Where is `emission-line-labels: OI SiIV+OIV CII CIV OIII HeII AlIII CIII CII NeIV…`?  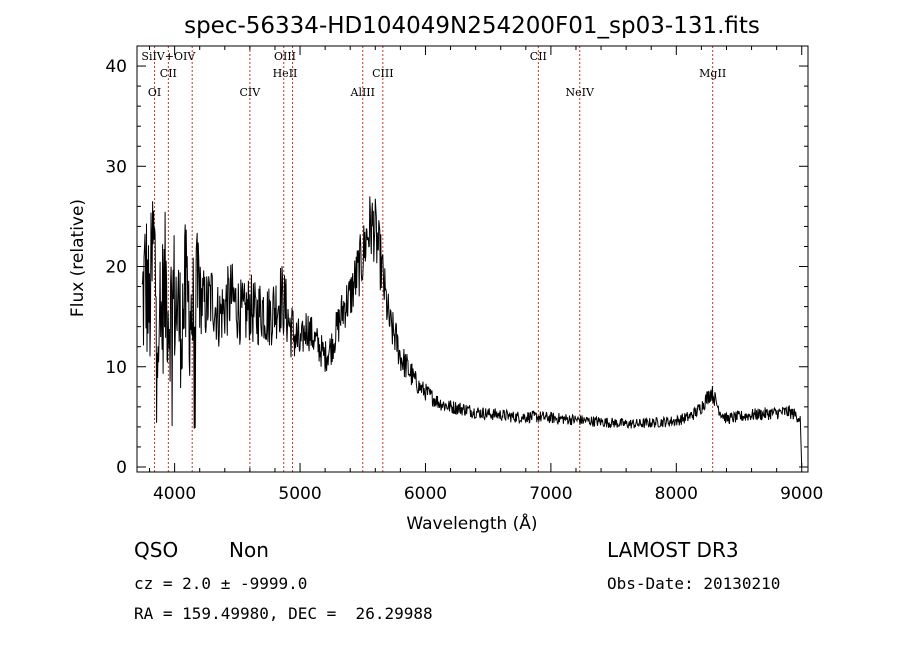 emission-line-labels: OI SiIV+OIV CII CIV OIII HeII AlIII CIII CII NeIV… is located at coordinates (433, 74).